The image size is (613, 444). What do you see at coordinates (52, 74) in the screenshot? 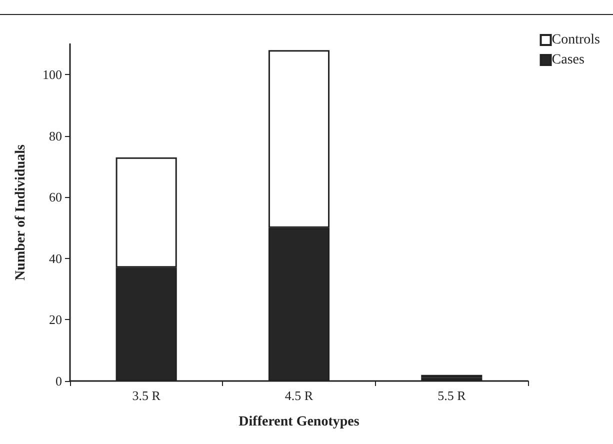
I see `y-tick-label: 100` at bounding box center [52, 74].